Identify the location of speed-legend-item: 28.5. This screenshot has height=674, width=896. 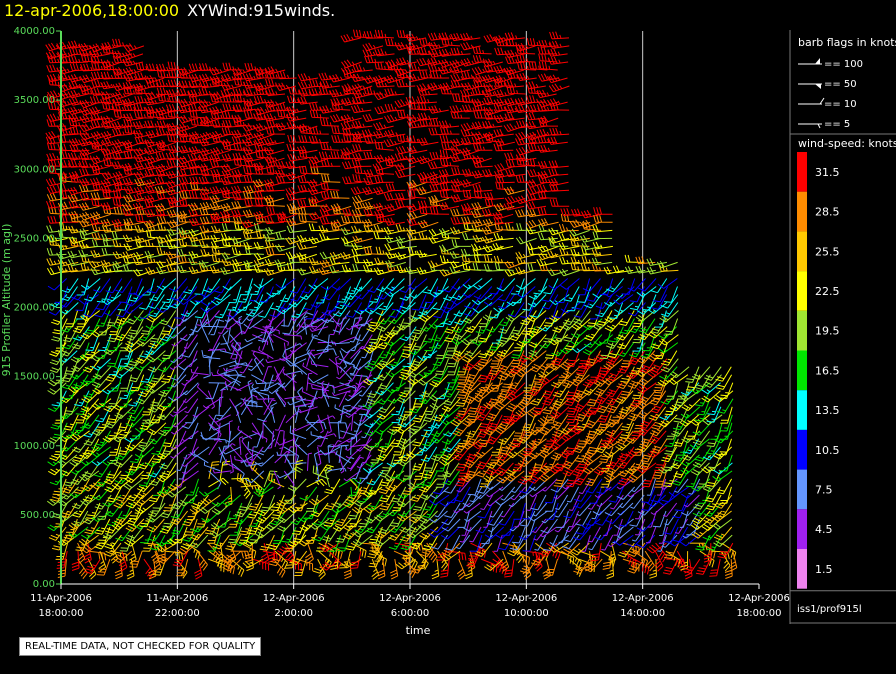
(818, 211).